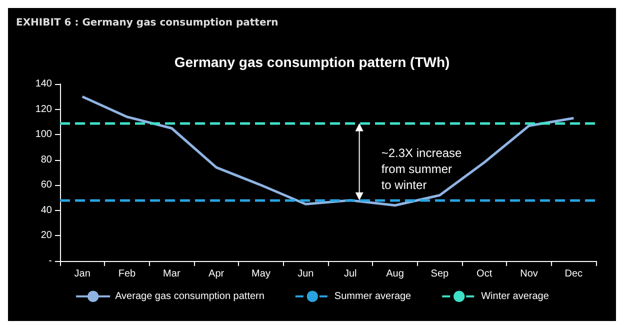  I want to click on y-tick-label: 80, so click(46, 160).